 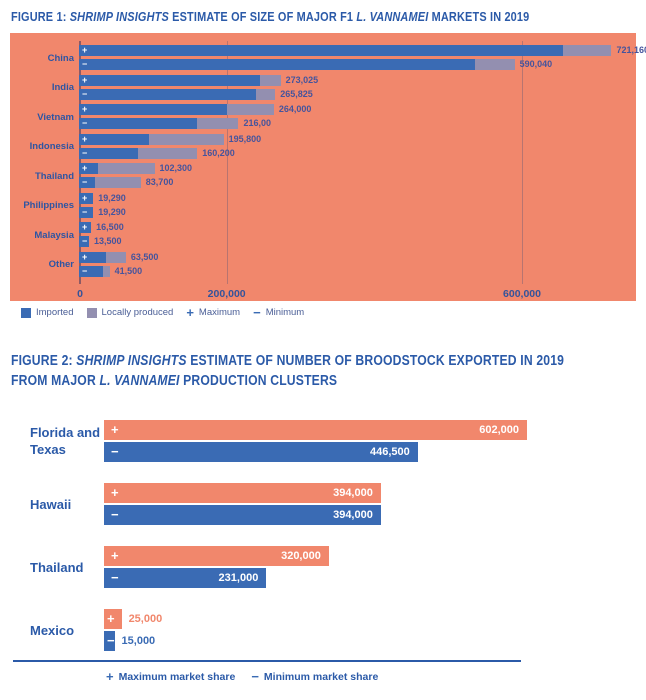 I want to click on value-label-max-philippines: 19,290, so click(x=112, y=197).